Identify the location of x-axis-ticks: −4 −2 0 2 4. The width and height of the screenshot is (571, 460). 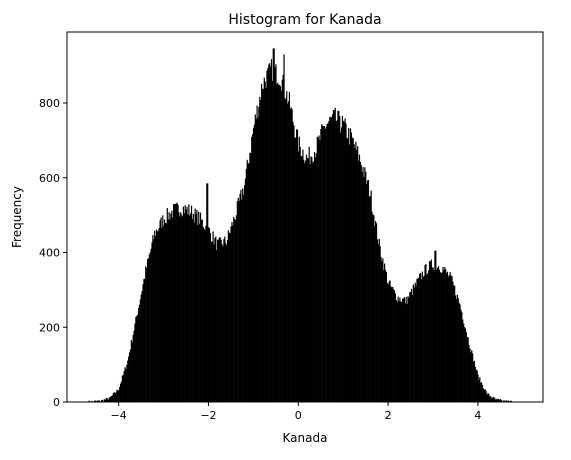
(296, 412).